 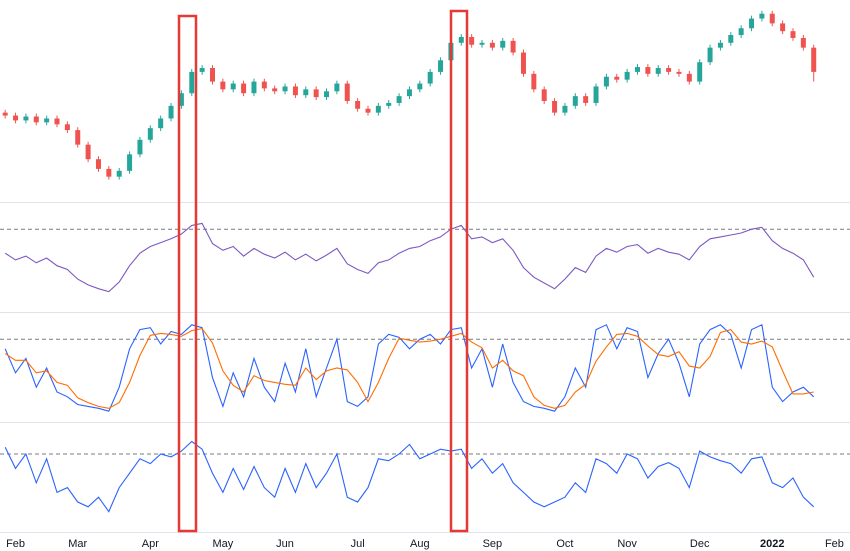 What do you see at coordinates (564, 544) in the screenshot?
I see `x-tick-label: Oct` at bounding box center [564, 544].